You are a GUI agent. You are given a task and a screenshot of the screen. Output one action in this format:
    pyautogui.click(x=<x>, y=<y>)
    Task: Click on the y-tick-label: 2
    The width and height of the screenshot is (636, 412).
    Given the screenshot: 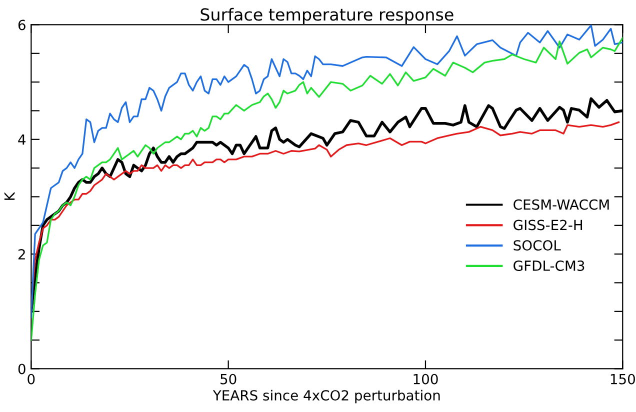 What is the action you would take?
    pyautogui.click(x=21, y=254)
    